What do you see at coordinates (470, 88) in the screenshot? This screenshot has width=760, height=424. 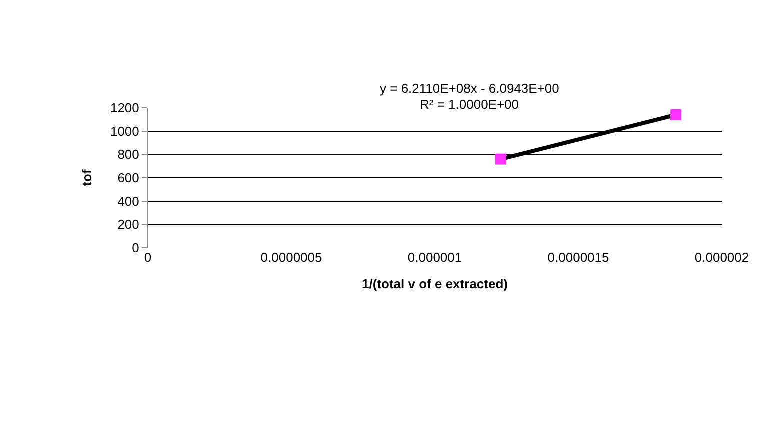 I see `text: y = 6.2110E+08x - 6.0943E+00` at bounding box center [470, 88].